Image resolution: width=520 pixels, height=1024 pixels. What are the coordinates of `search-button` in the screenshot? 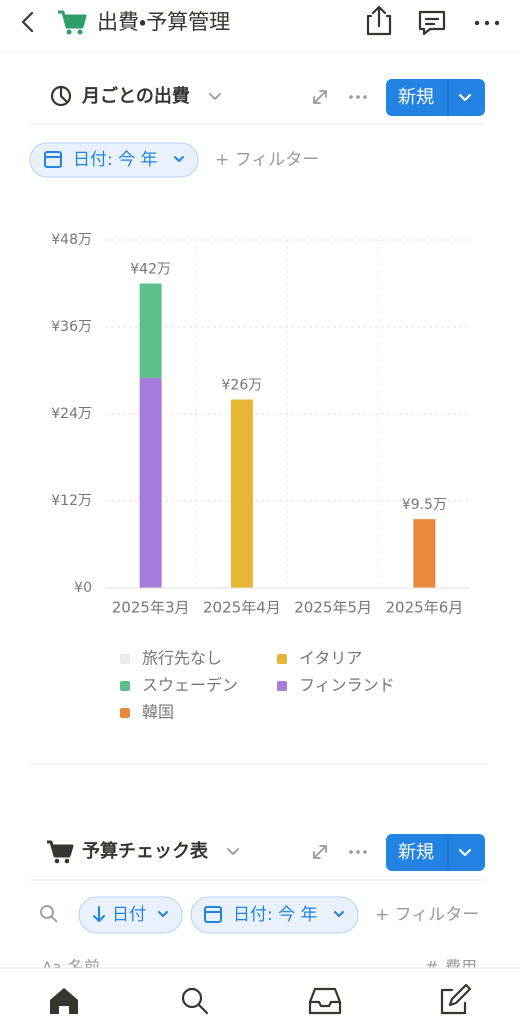 It's located at (49, 914).